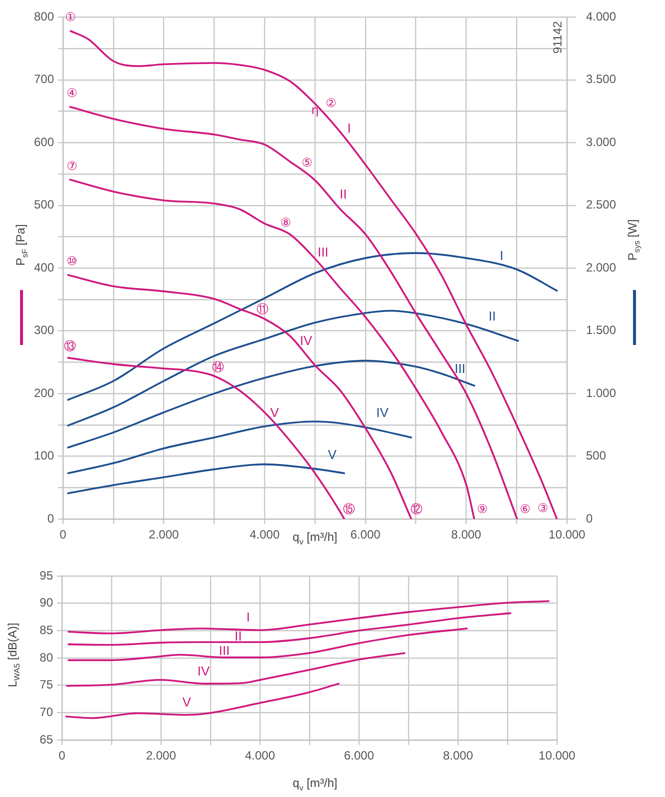 Image resolution: width=665 pixels, height=797 pixels. Describe the element at coordinates (70, 345) in the screenshot. I see `annotation: ⑬` at that location.